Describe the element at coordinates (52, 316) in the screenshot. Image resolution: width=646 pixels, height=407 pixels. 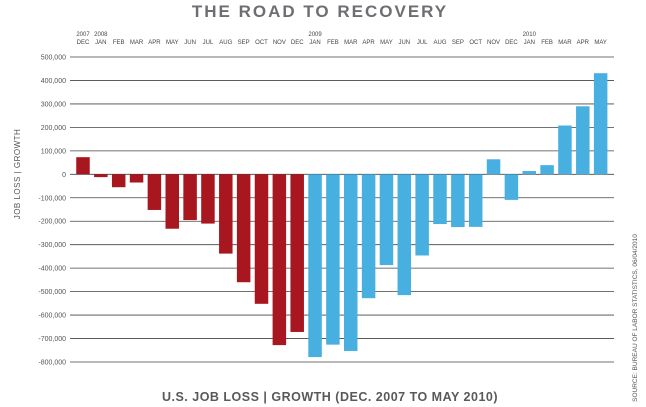
I see `y-tick-label: -600,000` at that location.